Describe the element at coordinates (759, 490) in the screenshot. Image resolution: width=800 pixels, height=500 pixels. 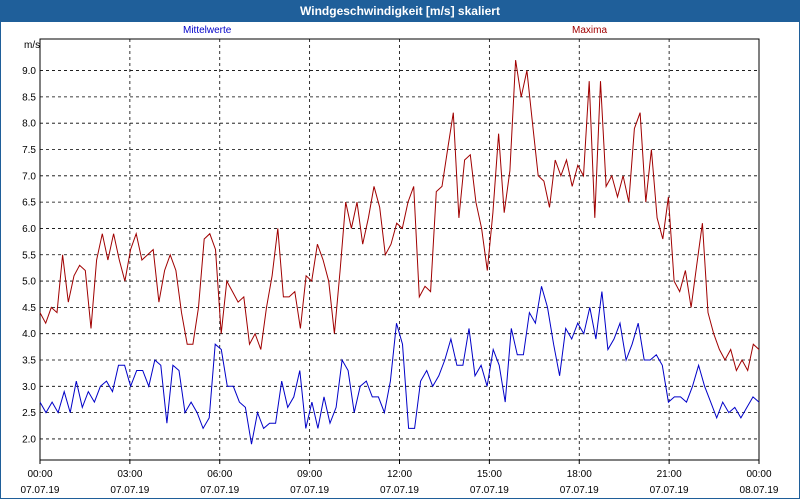
I see `x-tick-date: 08.07.19` at that location.